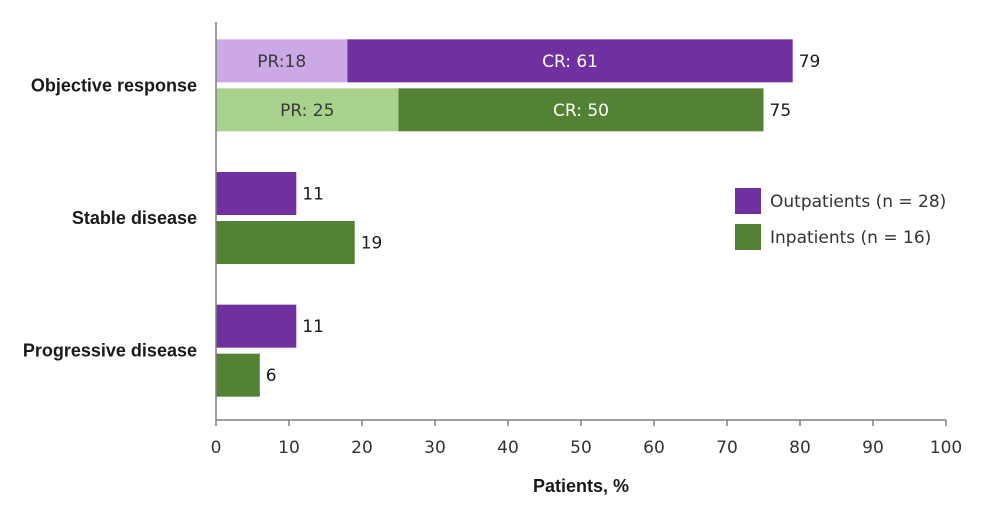  Describe the element at coordinates (362, 448) in the screenshot. I see `x-tick-label: 20` at that location.